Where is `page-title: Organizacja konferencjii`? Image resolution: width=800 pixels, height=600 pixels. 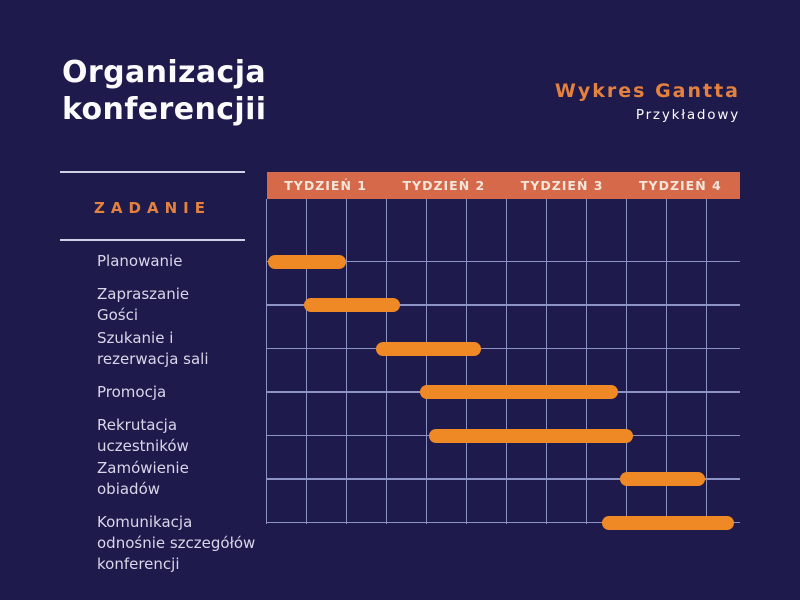 page-title: Organizacja konferencjii is located at coordinates (164, 91).